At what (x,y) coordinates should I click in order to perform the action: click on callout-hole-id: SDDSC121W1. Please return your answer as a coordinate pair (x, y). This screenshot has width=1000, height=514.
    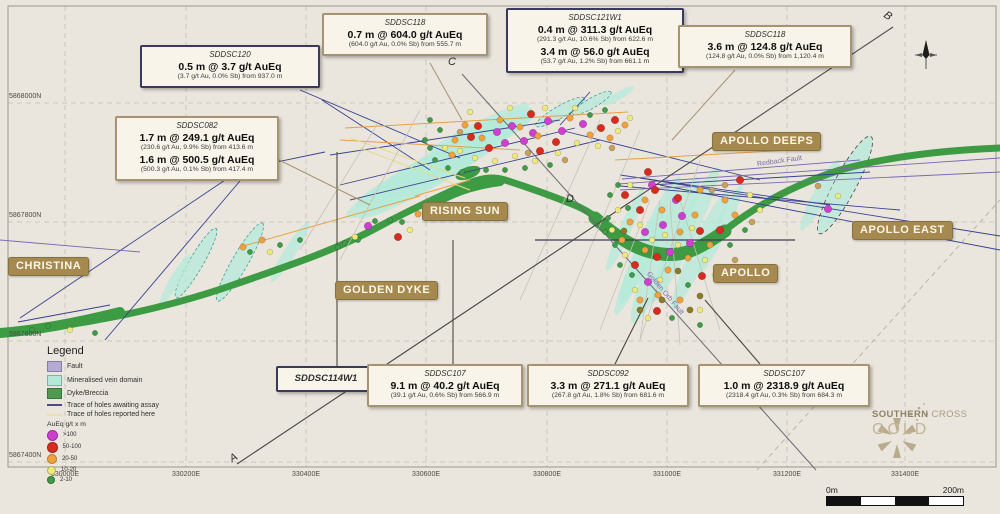
    Looking at the image, I should click on (595, 17).